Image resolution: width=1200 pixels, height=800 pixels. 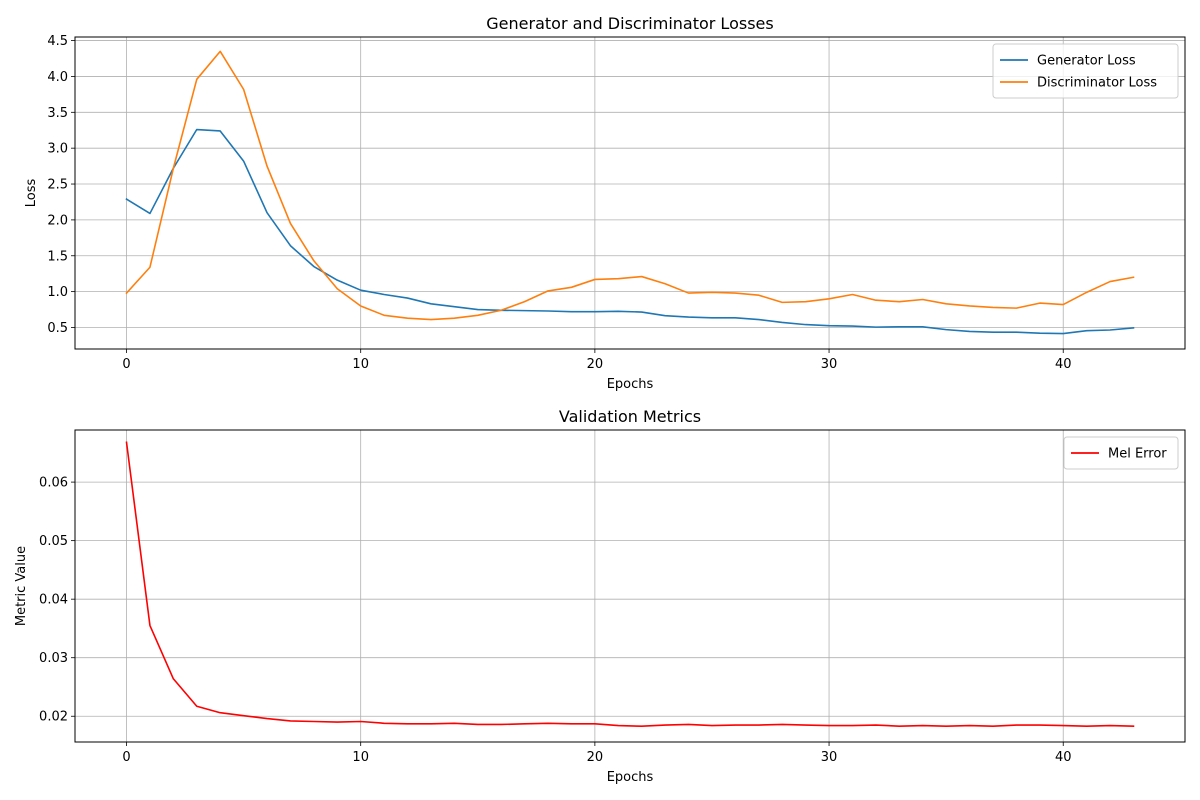 I want to click on validation-y-tick-label: 0.06, so click(x=53, y=483).